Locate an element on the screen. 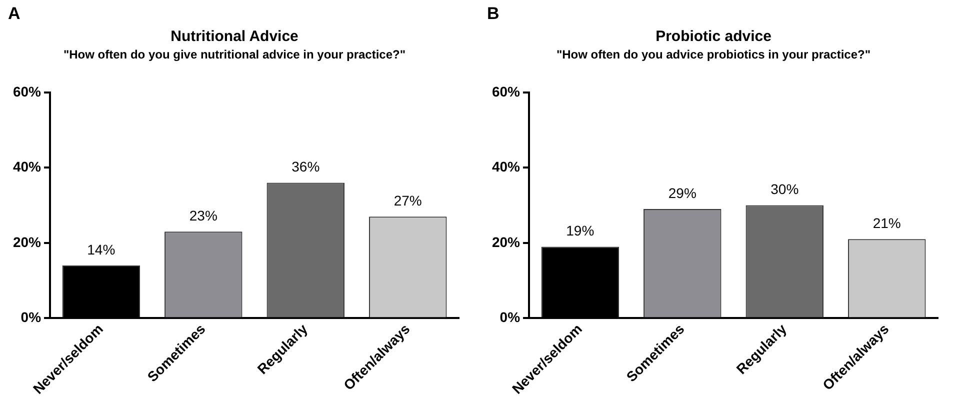 Image resolution: width=958 pixels, height=401 pixels. chart-title: Nutritional Advice is located at coordinates (234, 37).